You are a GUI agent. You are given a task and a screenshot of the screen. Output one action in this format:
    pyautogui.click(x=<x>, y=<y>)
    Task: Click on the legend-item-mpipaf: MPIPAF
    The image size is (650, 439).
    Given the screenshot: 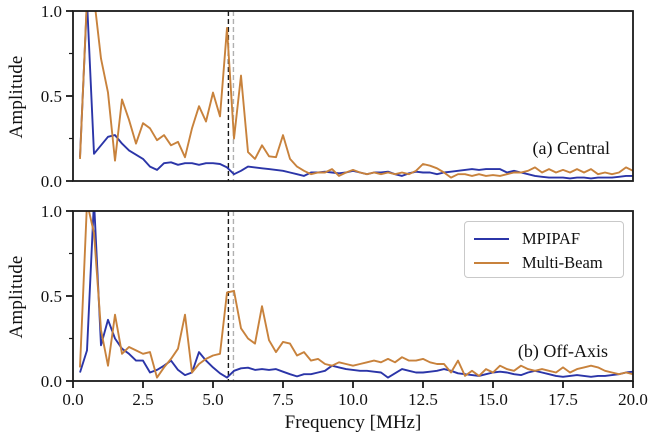 What is the action you would take?
    pyautogui.click(x=548, y=239)
    